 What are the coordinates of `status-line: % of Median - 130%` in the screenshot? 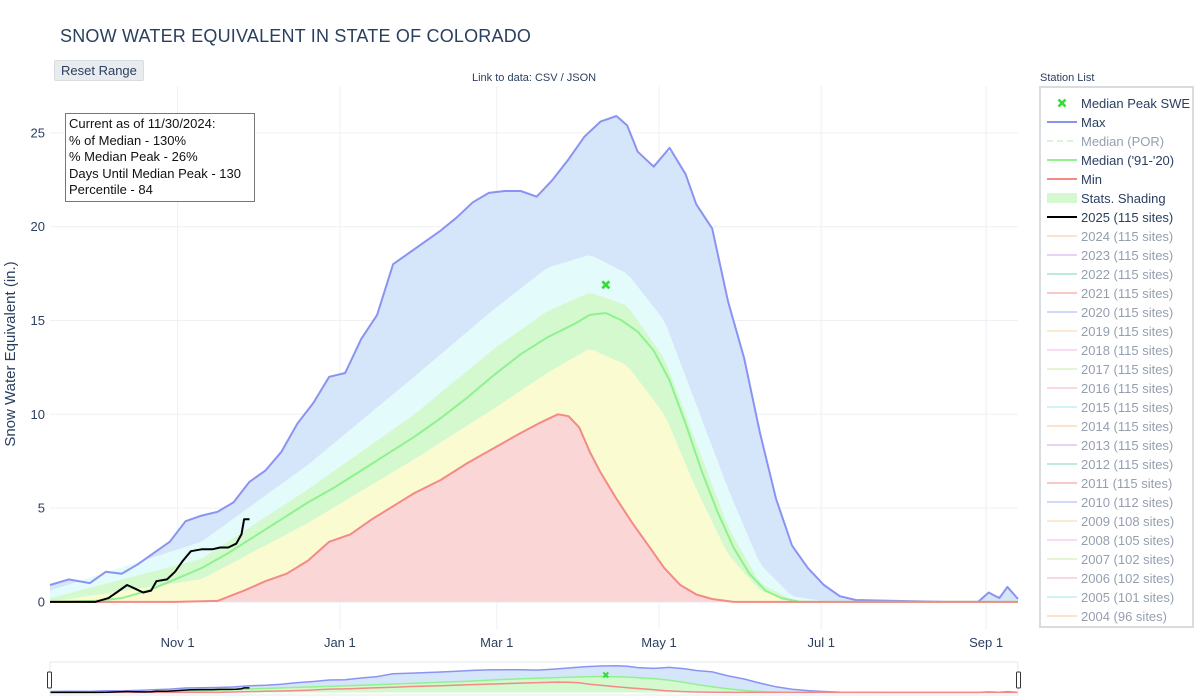 It's located at (128, 140).